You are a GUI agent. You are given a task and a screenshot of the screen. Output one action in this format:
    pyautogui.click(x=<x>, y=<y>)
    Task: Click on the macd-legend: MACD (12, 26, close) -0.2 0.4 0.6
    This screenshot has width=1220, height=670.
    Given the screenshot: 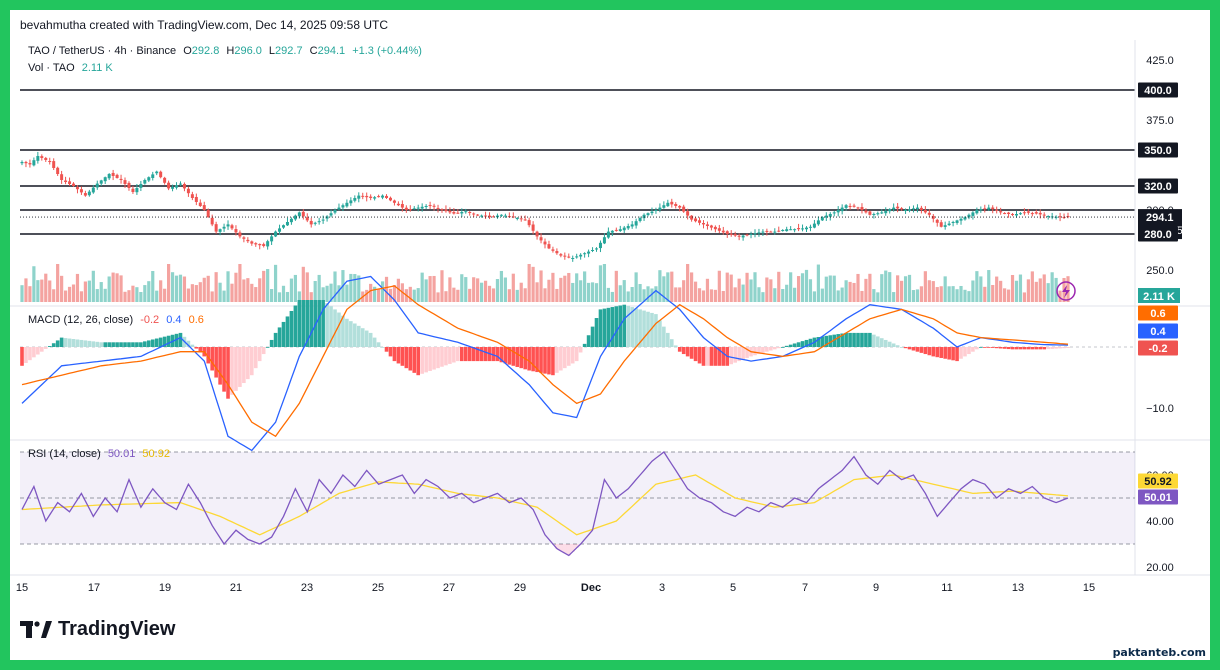 What is the action you would take?
    pyautogui.click(x=116, y=320)
    